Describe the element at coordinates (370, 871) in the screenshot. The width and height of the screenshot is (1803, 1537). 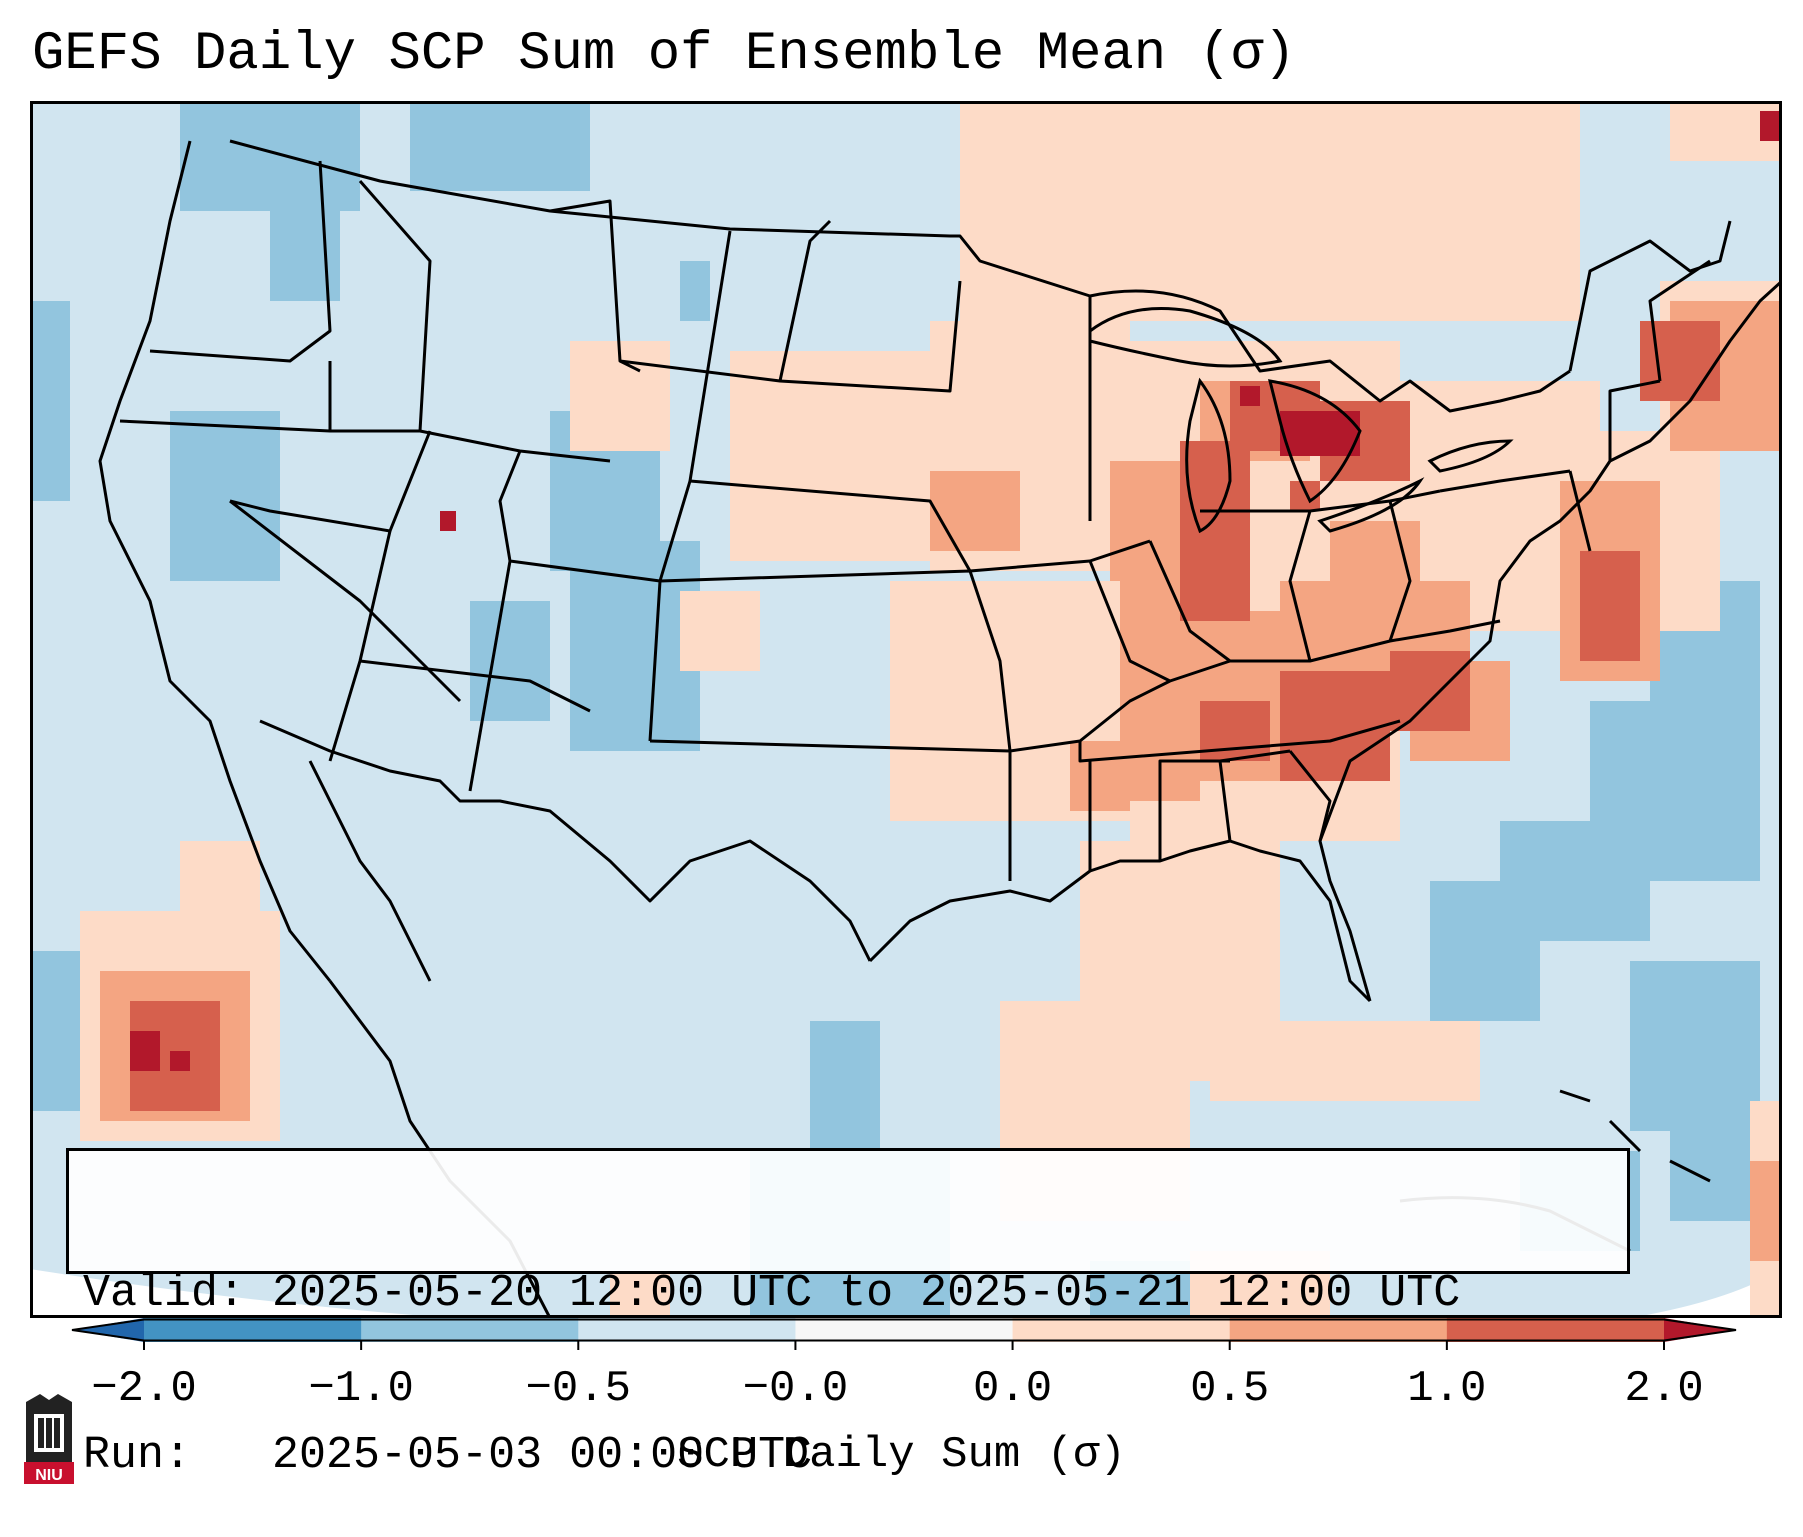
I see `baja-peninsula` at that location.